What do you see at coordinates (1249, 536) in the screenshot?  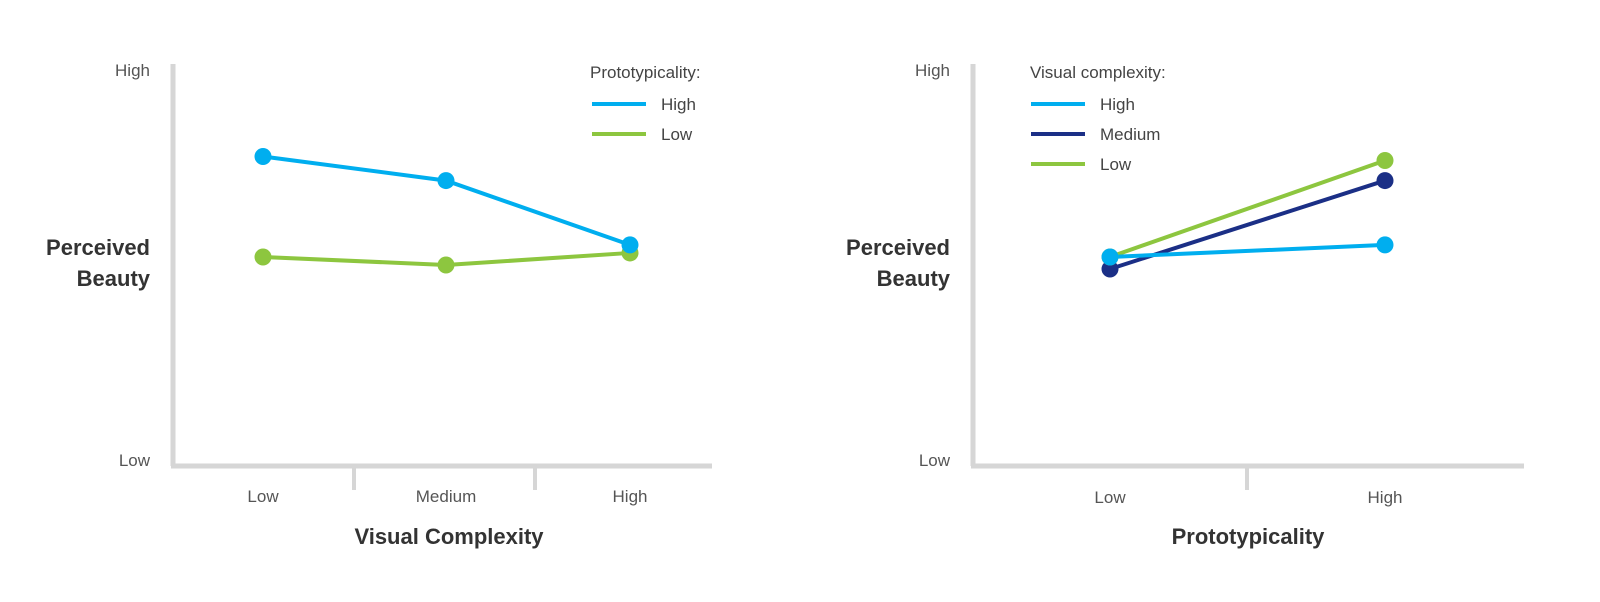 I see `x-axis-title: Prototypicality` at bounding box center [1249, 536].